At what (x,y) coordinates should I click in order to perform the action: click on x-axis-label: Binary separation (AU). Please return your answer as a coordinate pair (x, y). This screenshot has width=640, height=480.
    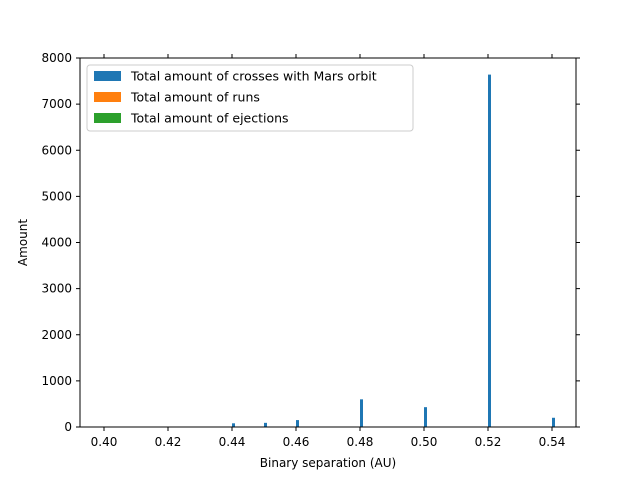
    Looking at the image, I should click on (328, 463).